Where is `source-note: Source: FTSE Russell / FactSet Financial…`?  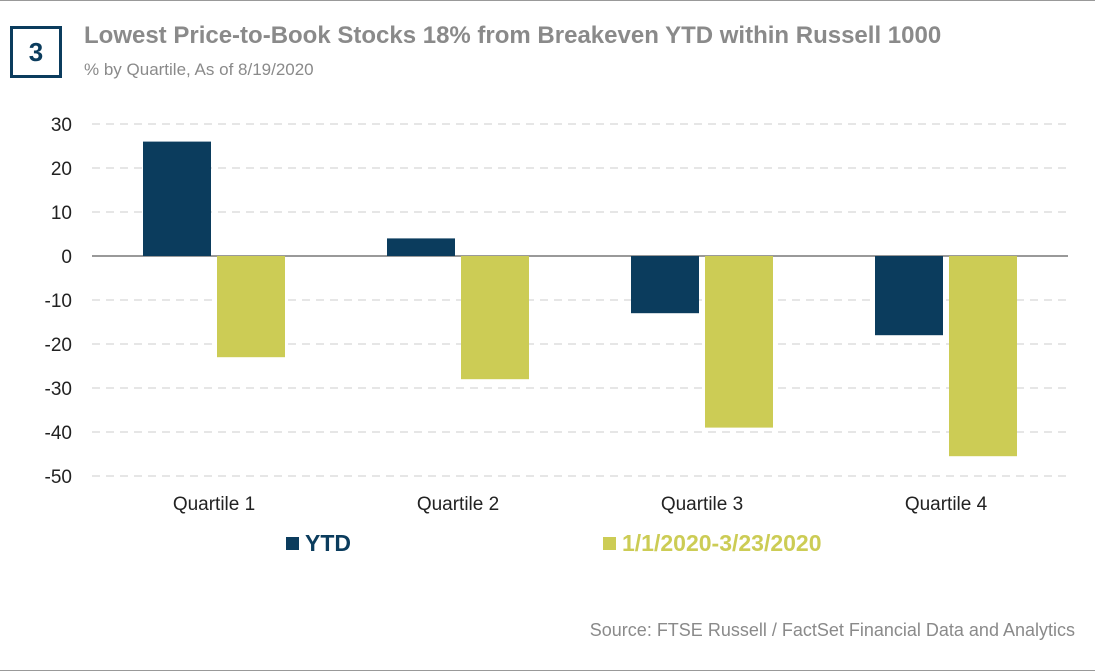 source-note: Source: FTSE Russell / FactSet Financial… is located at coordinates (832, 630).